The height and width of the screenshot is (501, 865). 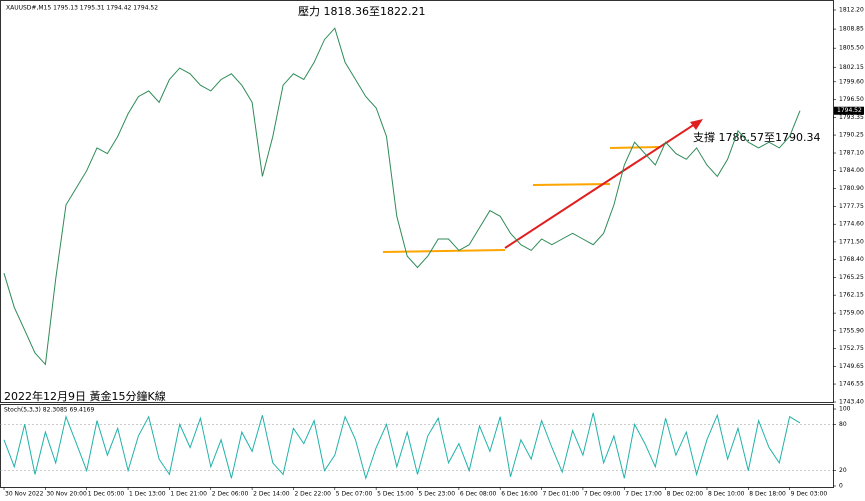 What do you see at coordinates (402, 446) in the screenshot?
I see `series-line` at bounding box center [402, 446].